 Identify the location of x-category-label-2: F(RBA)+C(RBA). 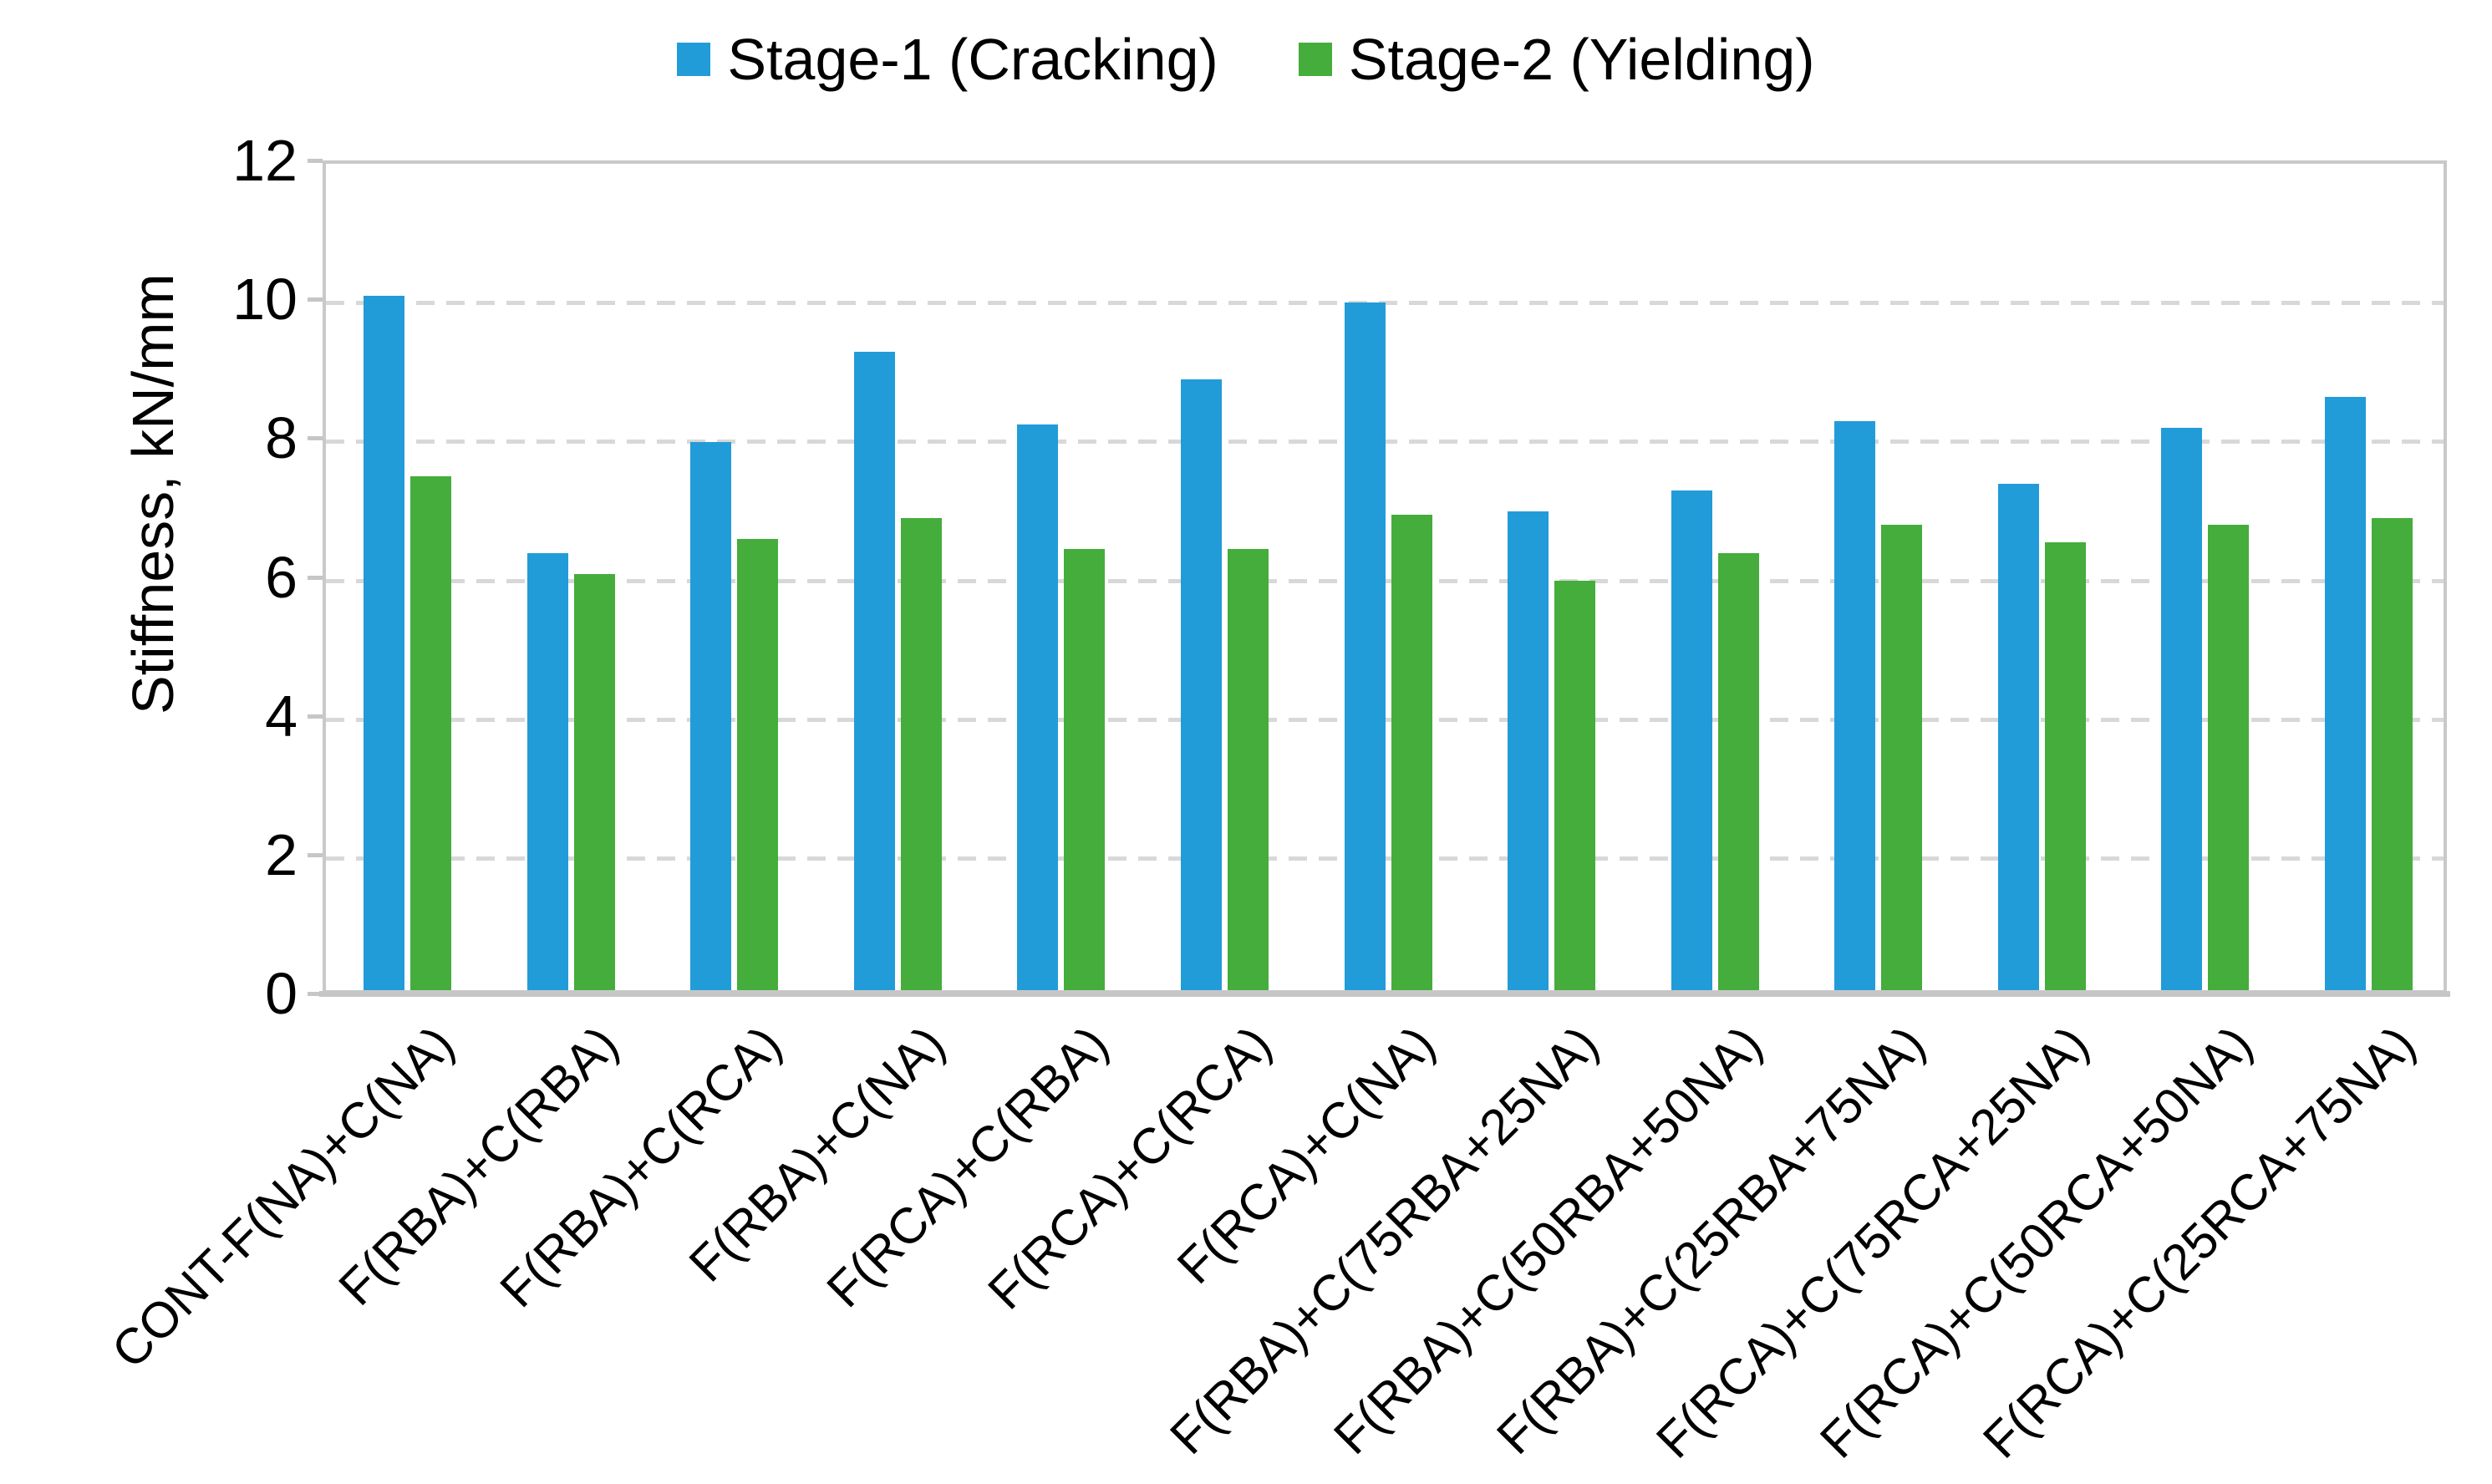
(478, 1165).